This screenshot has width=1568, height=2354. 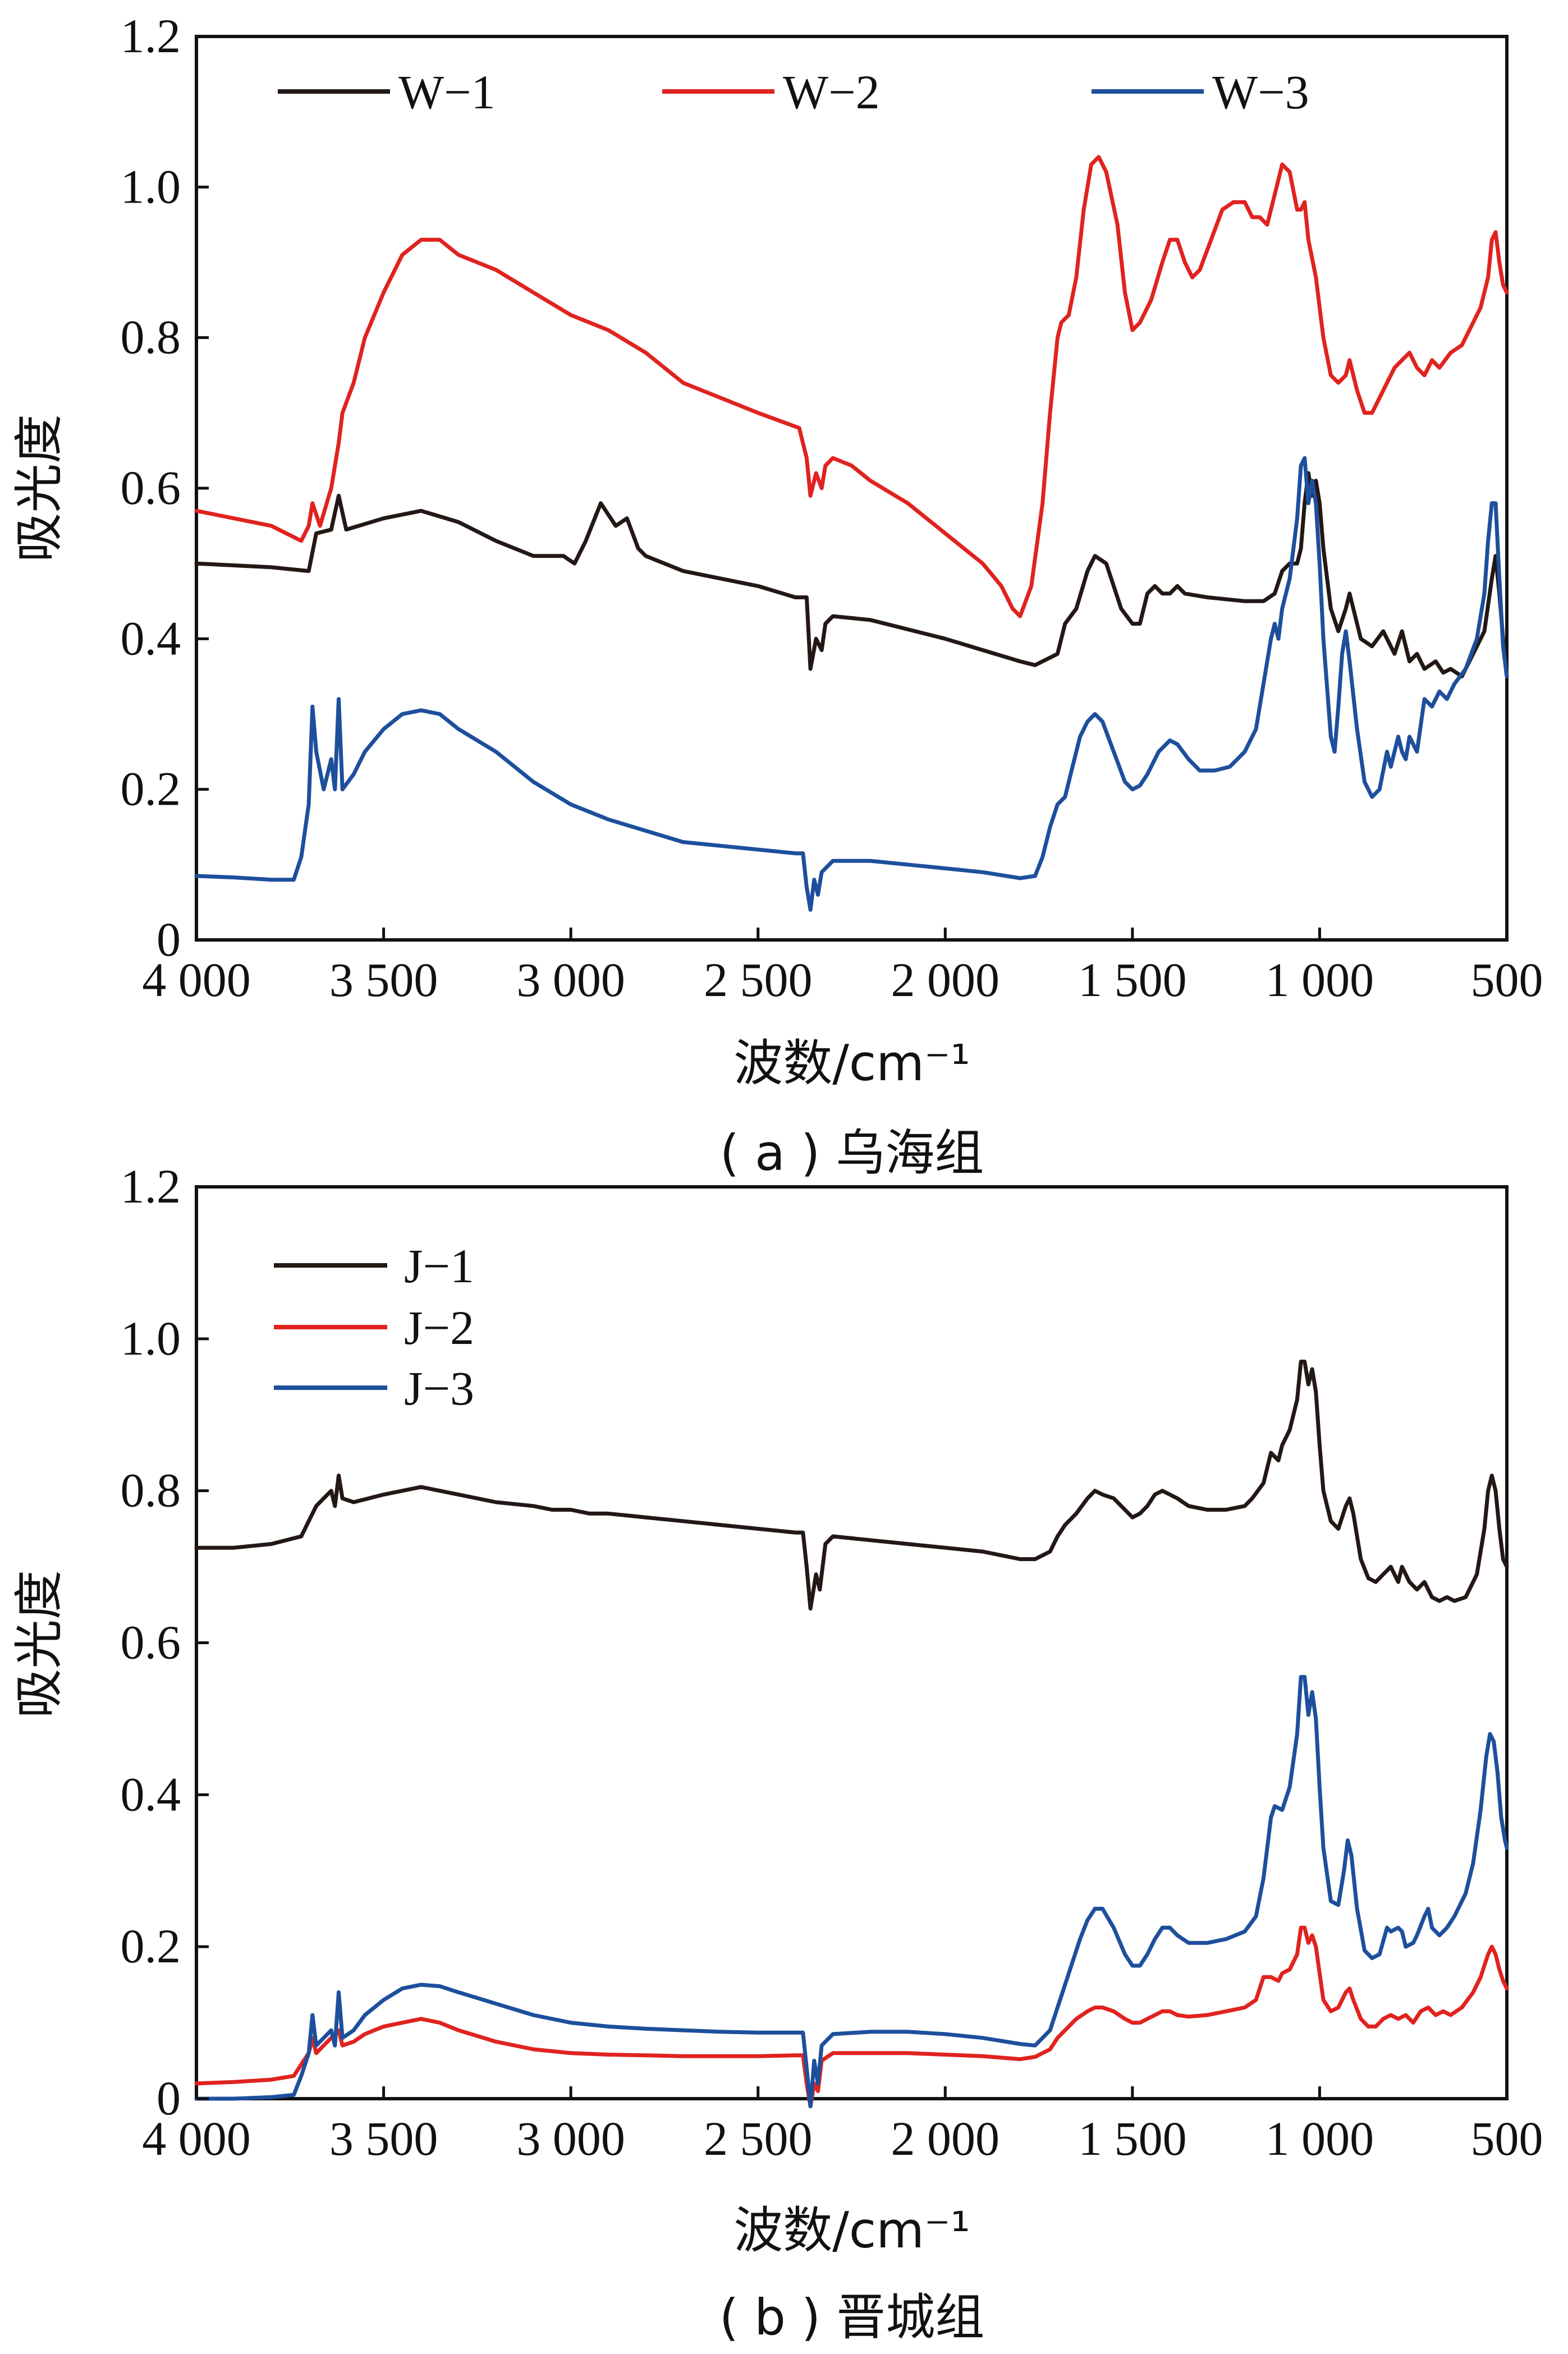 What do you see at coordinates (851, 2317) in the screenshot?
I see `panel-caption: ( b ) 晋城组` at bounding box center [851, 2317].